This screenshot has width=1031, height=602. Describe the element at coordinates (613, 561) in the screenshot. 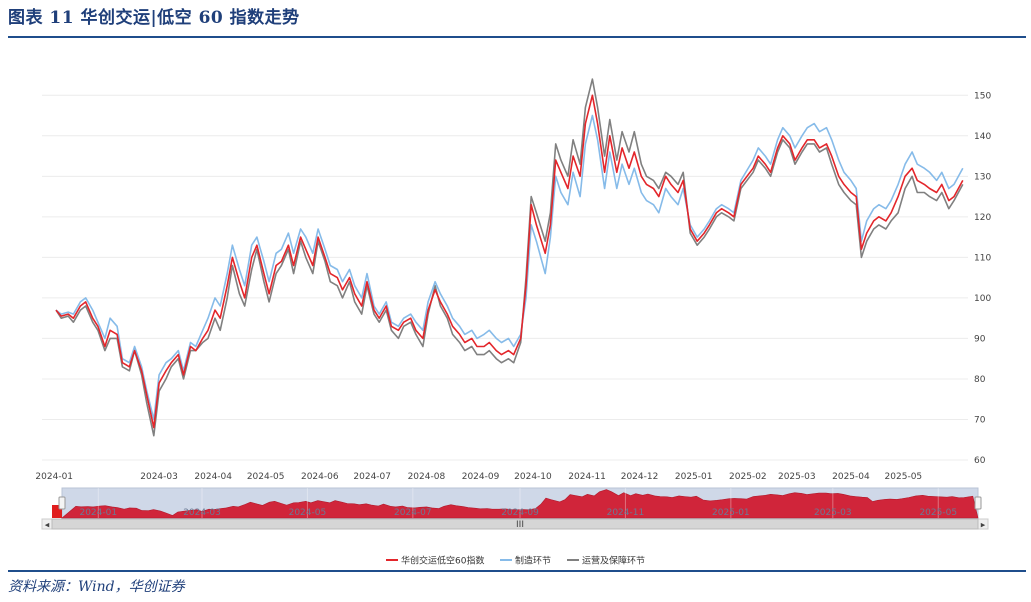

I see `legend-label-2: 运营及保障环节` at that location.